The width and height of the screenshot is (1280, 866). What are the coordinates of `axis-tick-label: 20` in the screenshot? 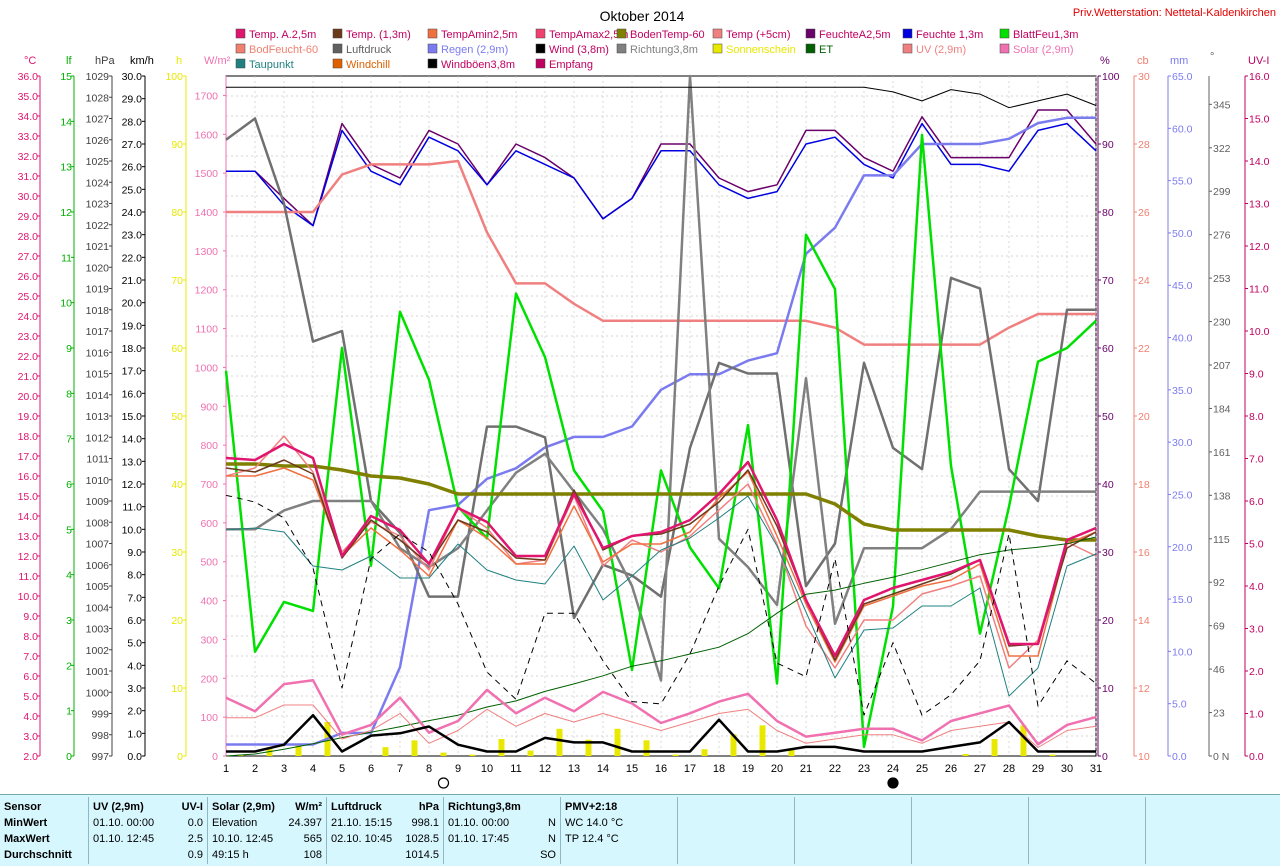 It's located at (1108, 621).